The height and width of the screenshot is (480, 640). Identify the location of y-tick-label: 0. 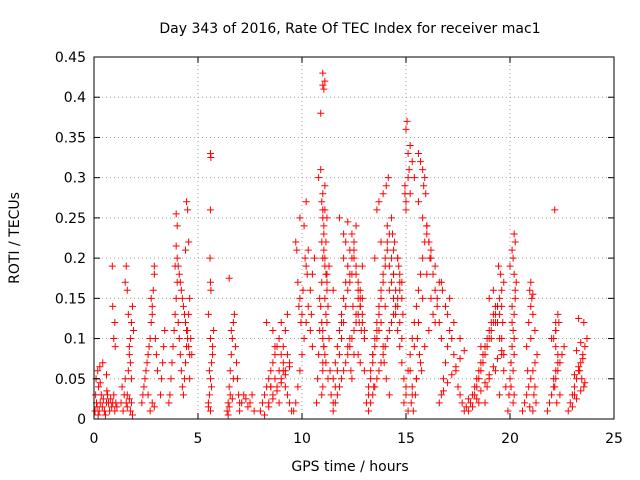
(81, 420).